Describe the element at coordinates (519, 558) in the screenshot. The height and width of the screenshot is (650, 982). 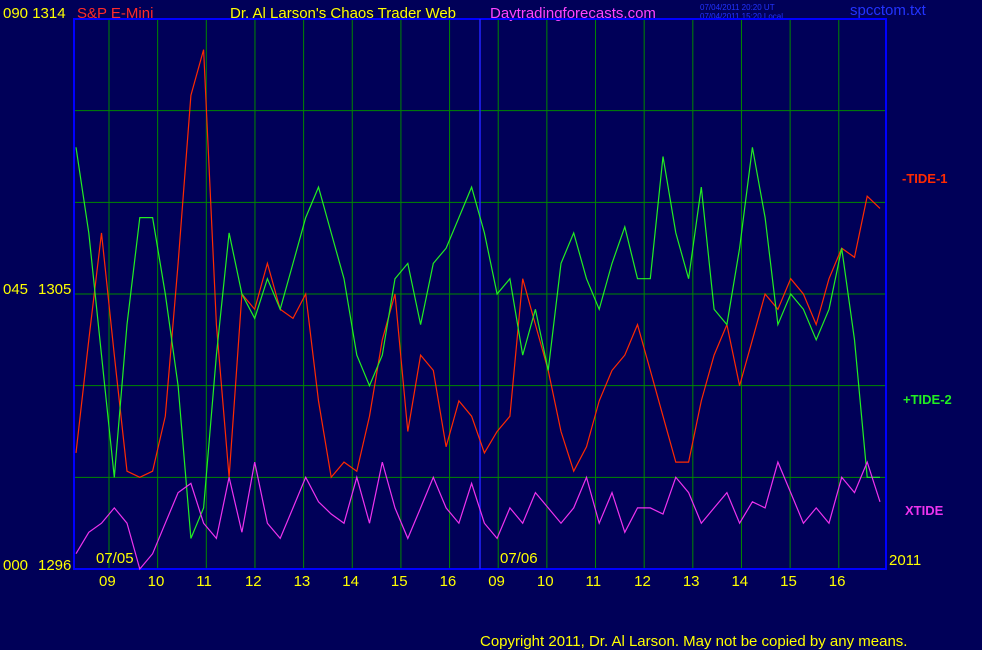
I see `date-label-2: 07/06` at that location.